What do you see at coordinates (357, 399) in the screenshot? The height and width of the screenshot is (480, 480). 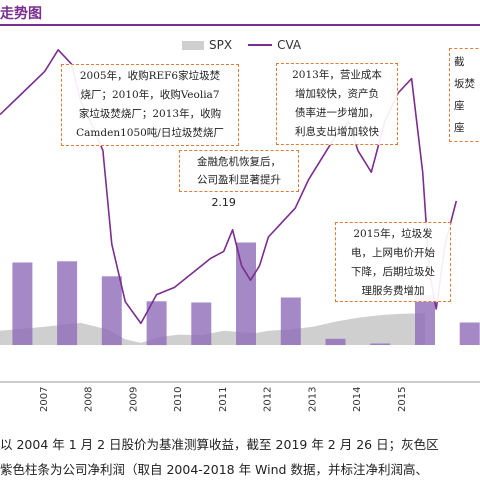 I see `x-tick-label-2014: 2014` at bounding box center [357, 399].